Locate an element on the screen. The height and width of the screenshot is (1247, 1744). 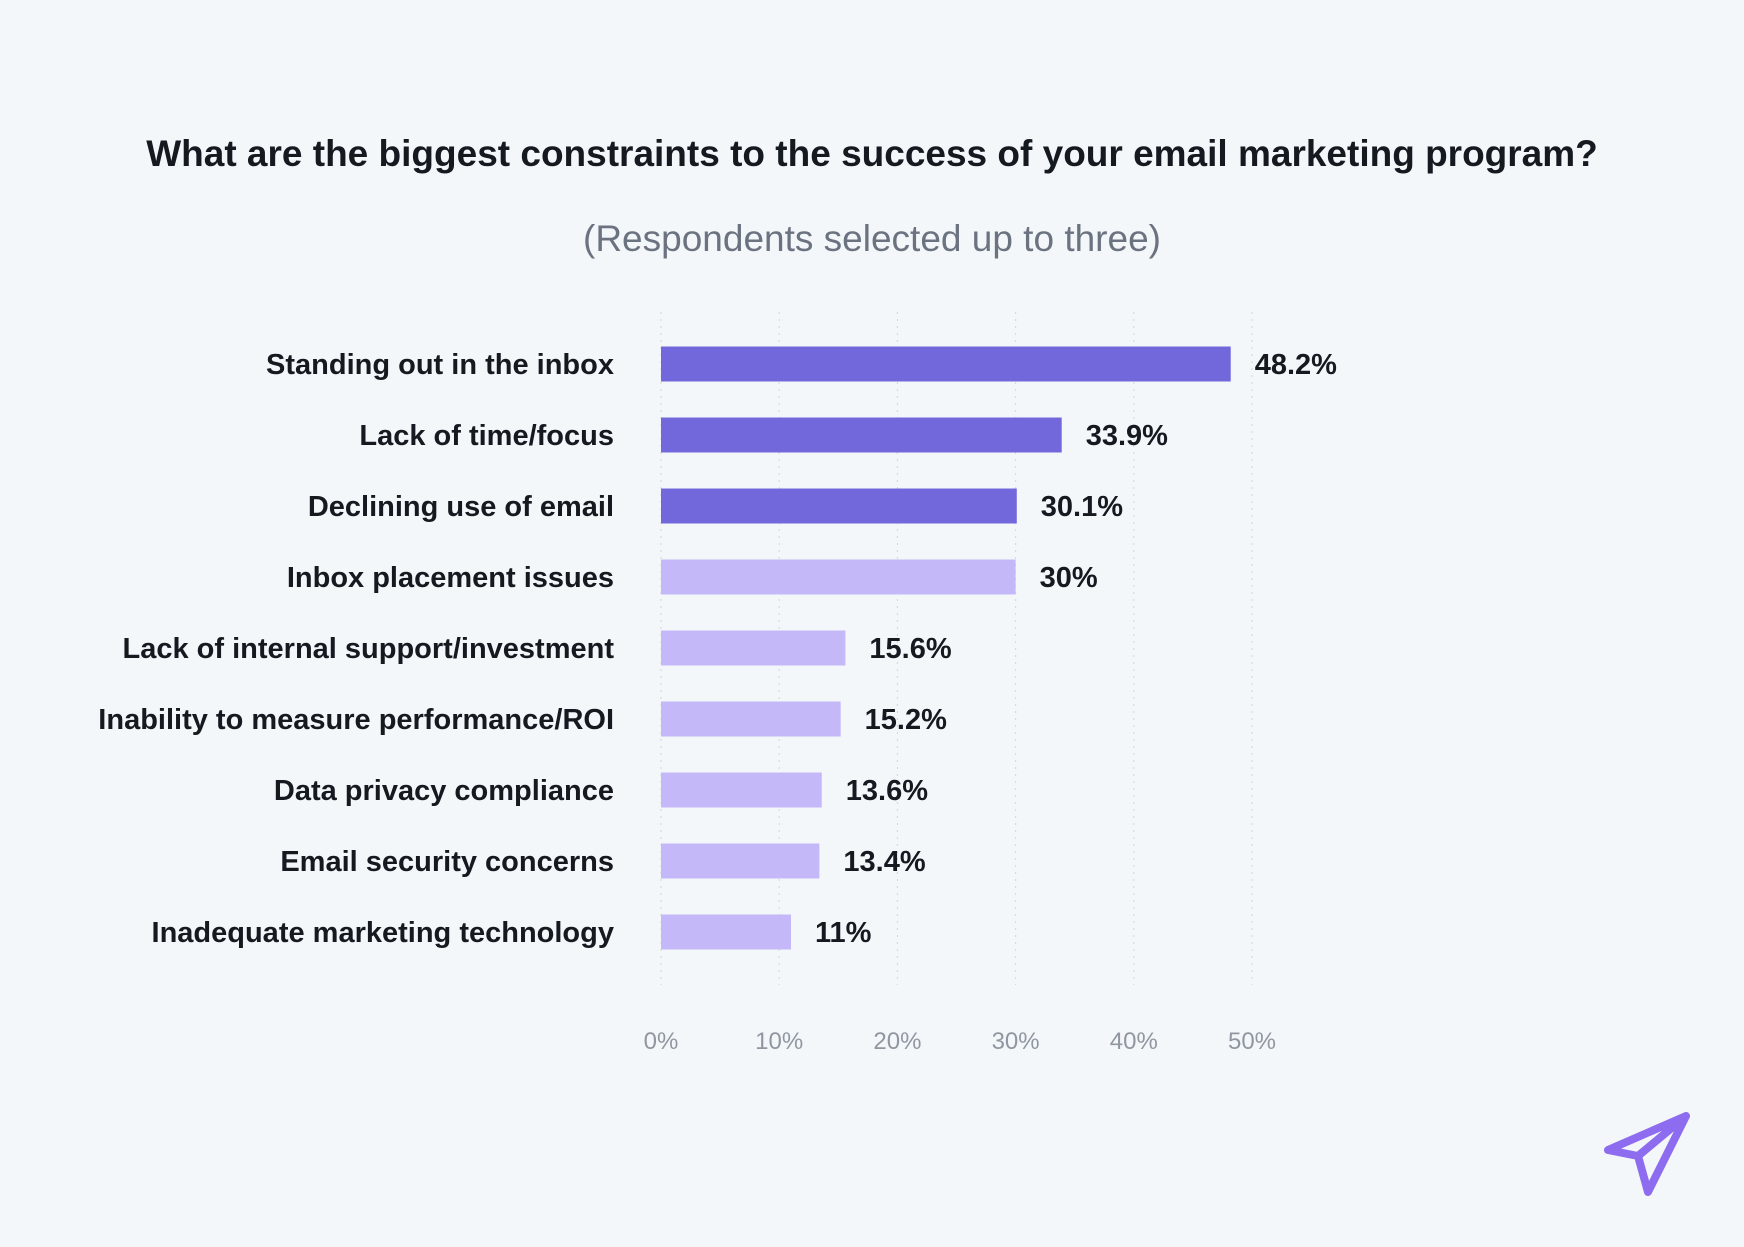
category-label: Lack of internal support/investment is located at coordinates (369, 649).